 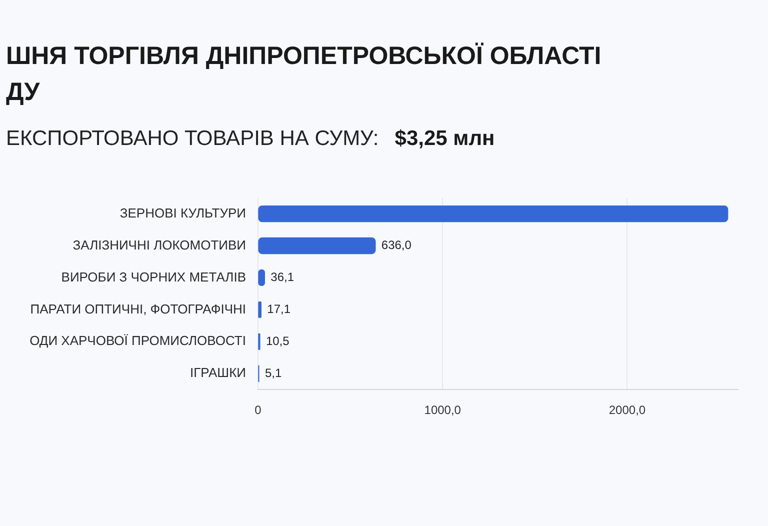 I want to click on x-tick-label: 0, so click(x=258, y=410).